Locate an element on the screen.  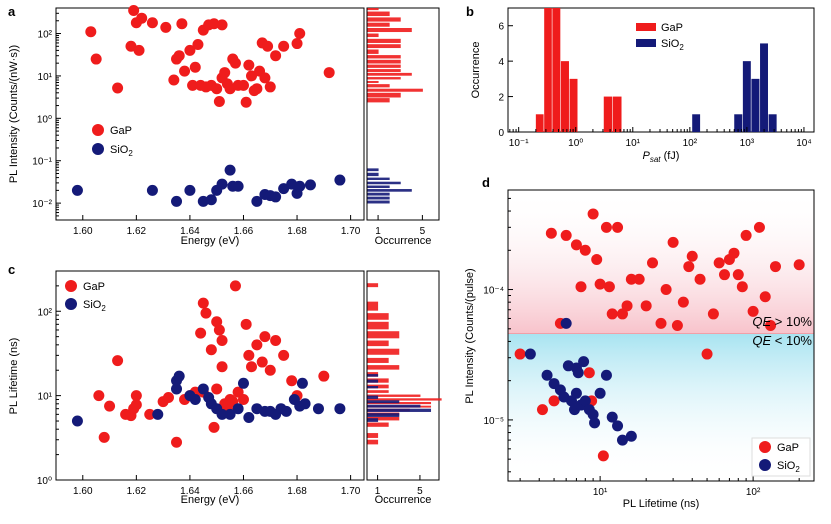
legend-b-sio2-swatch is located at coordinates (646, 43).